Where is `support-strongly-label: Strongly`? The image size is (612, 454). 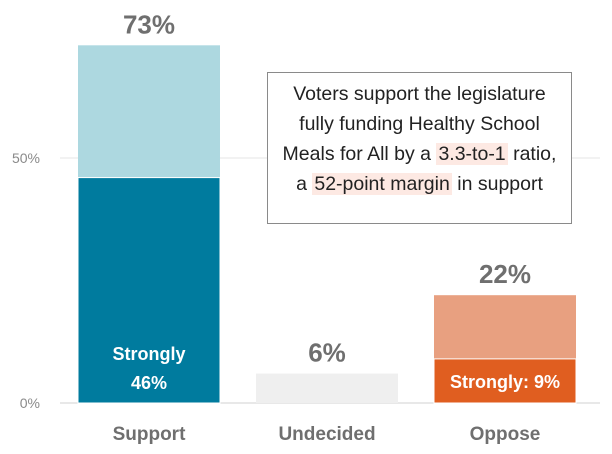 support-strongly-label: Strongly is located at coordinates (148, 354).